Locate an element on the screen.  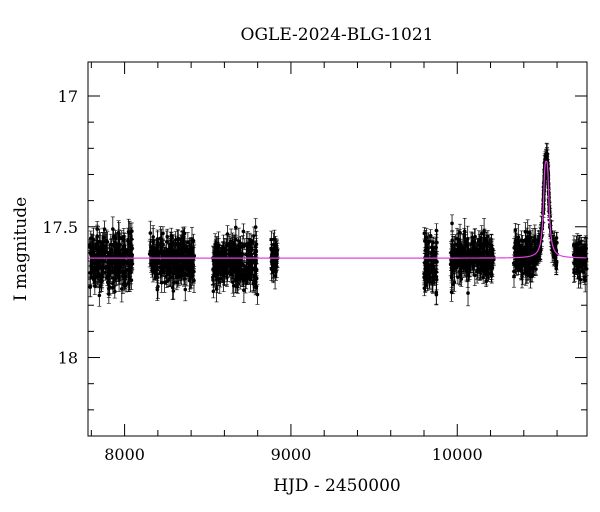
x-tick-label: 8000 is located at coordinates (124, 454).